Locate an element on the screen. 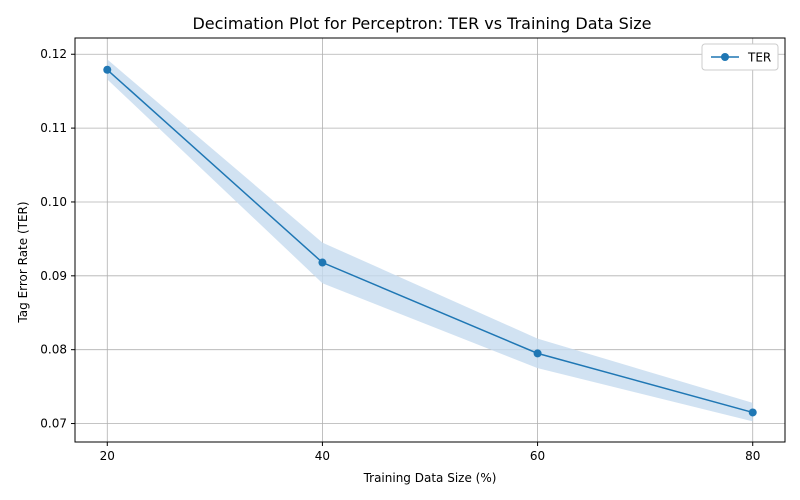 This screenshot has width=800, height=500. y-tick-label: 0.10 is located at coordinates (53, 202).